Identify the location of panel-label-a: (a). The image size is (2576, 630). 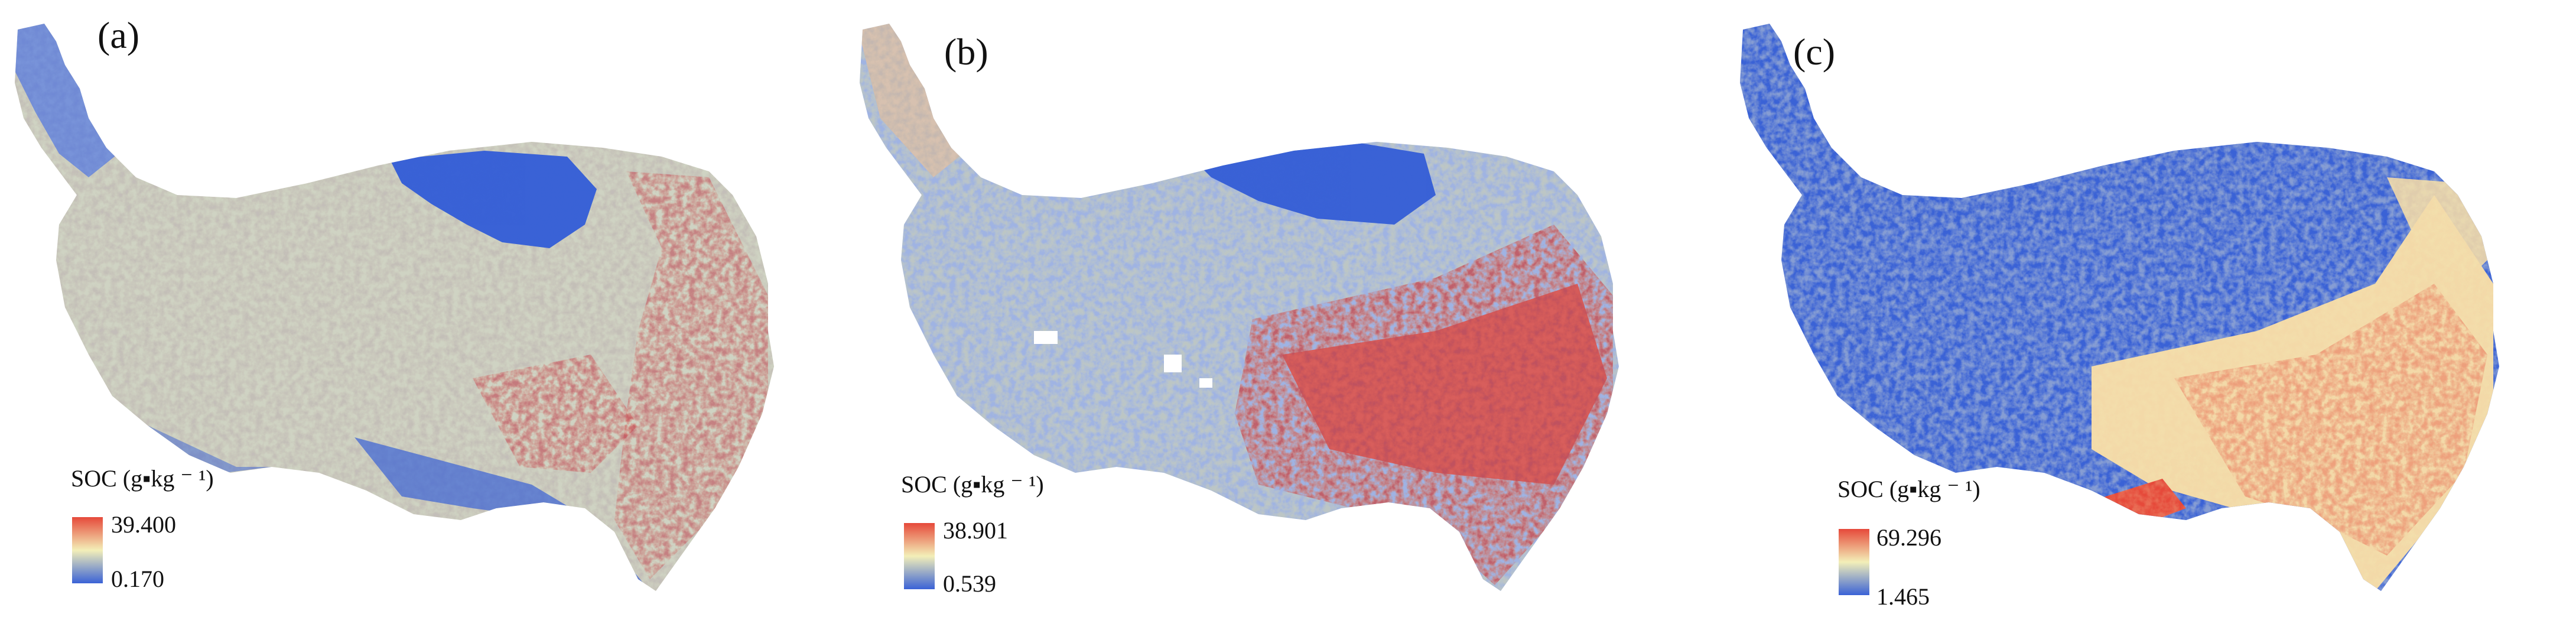
(119, 35).